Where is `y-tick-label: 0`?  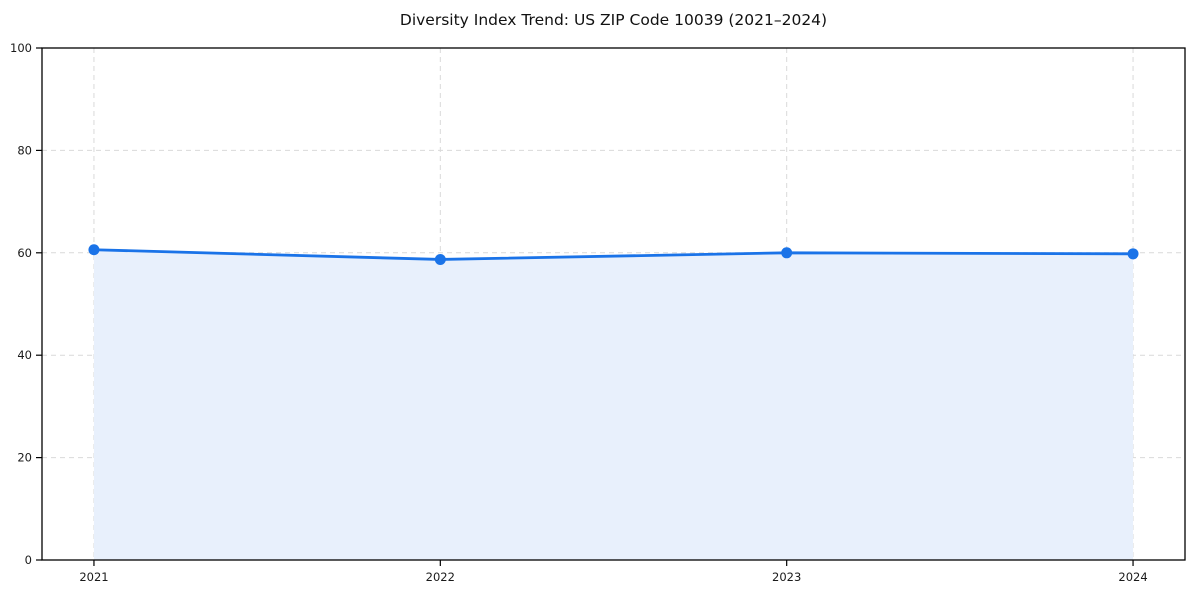 y-tick-label: 0 is located at coordinates (28, 560).